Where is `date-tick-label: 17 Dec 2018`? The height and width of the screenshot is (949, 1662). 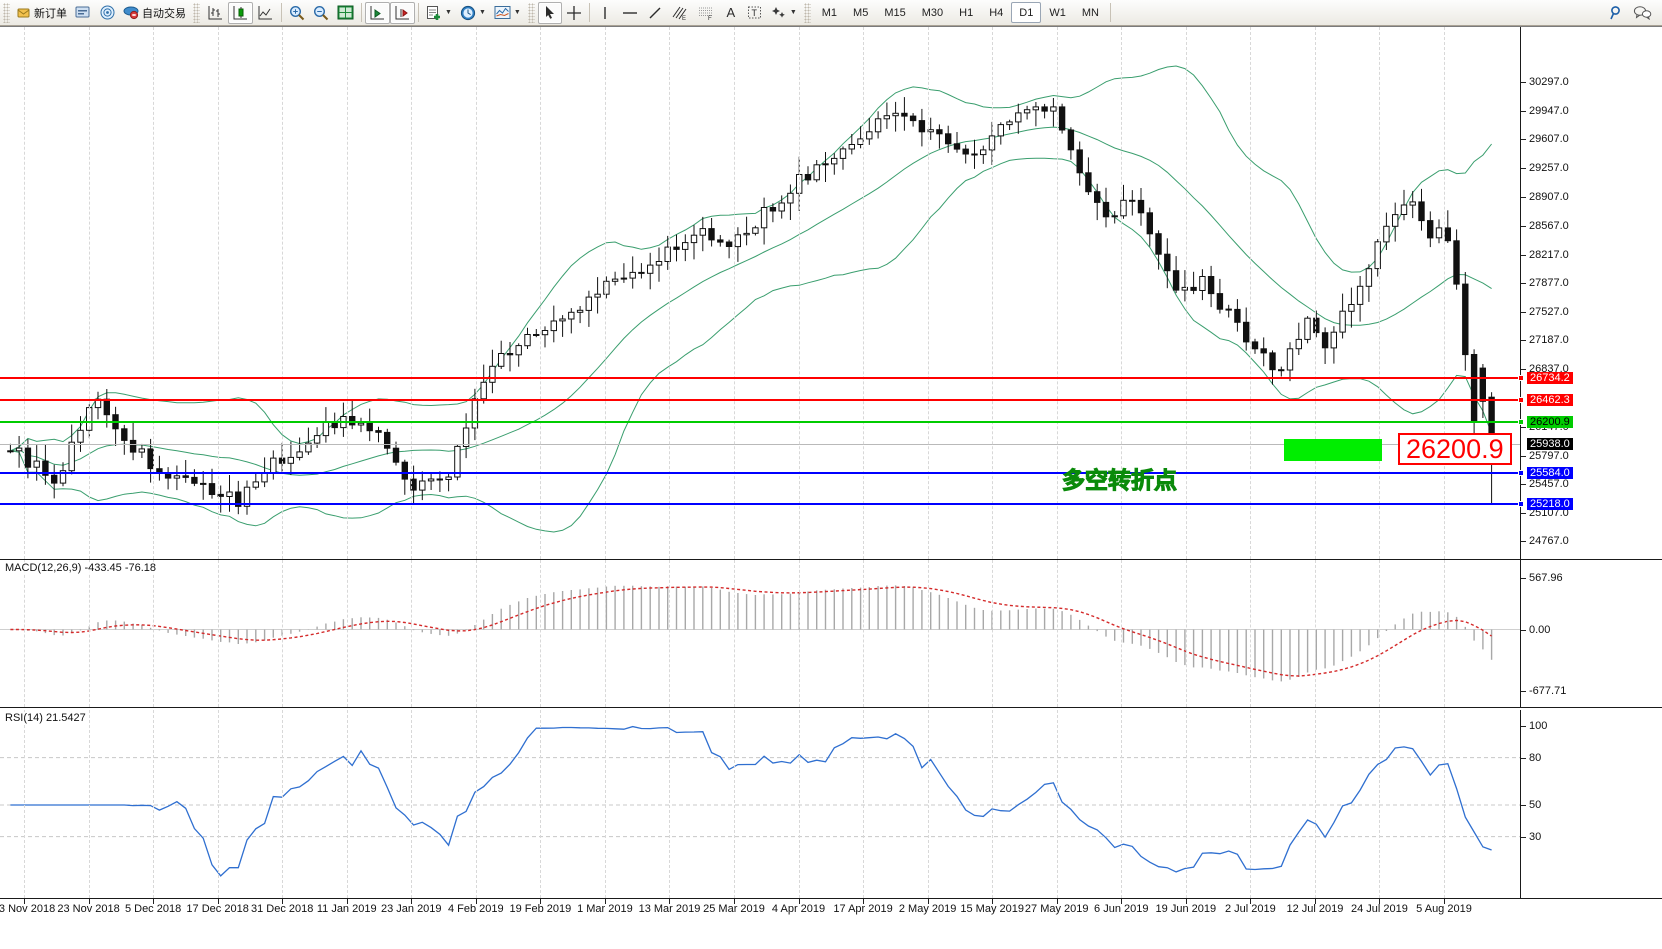
date-tick-label: 17 Dec 2018 is located at coordinates (217, 909).